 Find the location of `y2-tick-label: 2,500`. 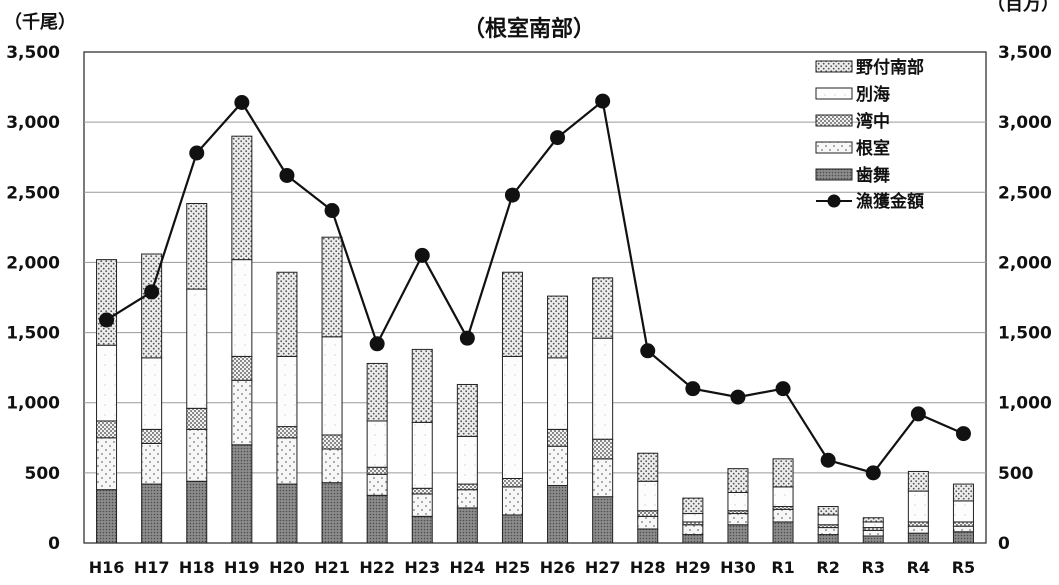

y2-tick-label: 2,500 is located at coordinates (1025, 193).